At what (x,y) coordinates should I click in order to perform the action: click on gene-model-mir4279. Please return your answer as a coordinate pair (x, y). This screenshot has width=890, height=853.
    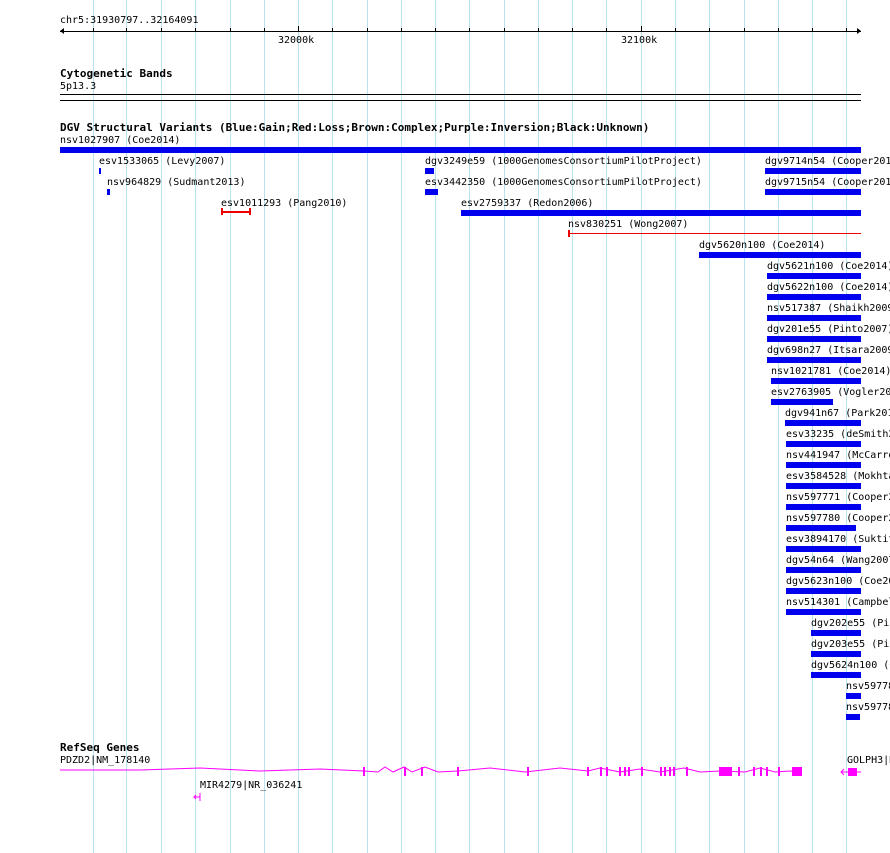
    Looking at the image, I should click on (198, 797).